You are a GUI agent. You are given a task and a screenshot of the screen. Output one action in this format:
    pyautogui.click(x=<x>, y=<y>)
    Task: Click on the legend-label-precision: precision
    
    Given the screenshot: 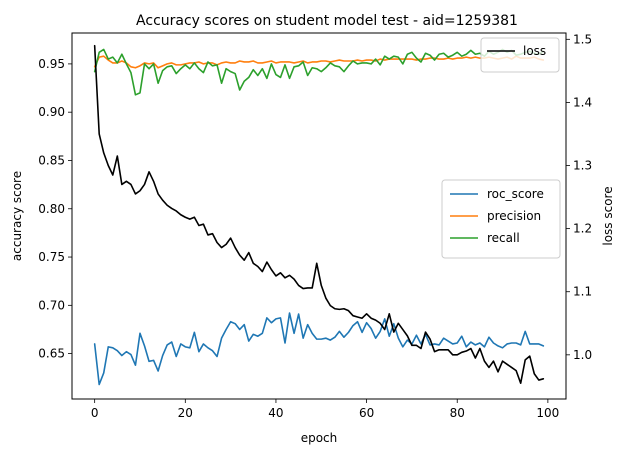 What is the action you would take?
    pyautogui.click(x=514, y=216)
    